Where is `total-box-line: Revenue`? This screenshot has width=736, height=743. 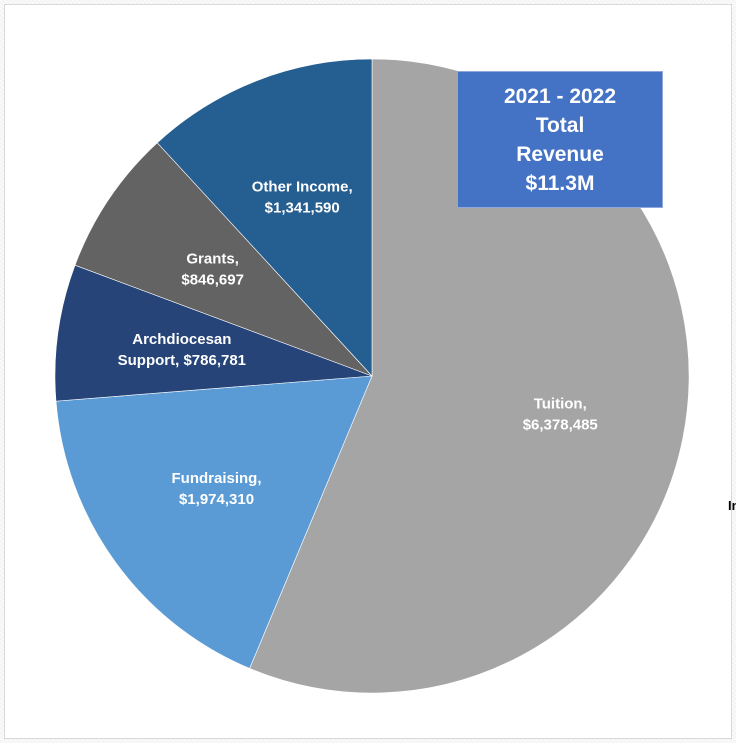 total-box-line: Revenue is located at coordinates (560, 154).